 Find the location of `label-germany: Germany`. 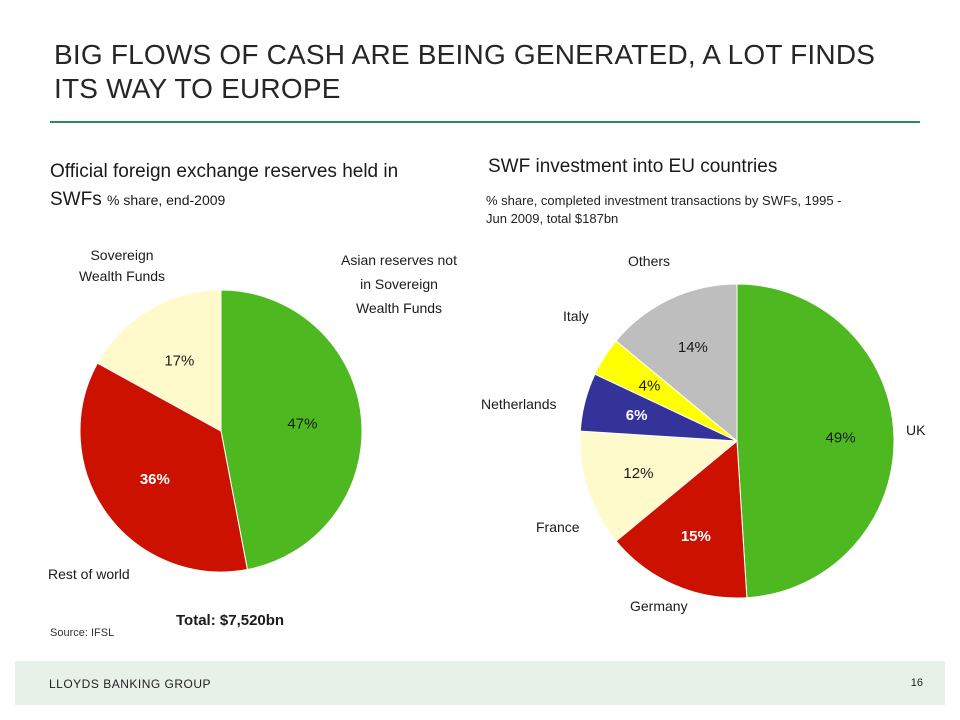

label-germany: Germany is located at coordinates (659, 606).